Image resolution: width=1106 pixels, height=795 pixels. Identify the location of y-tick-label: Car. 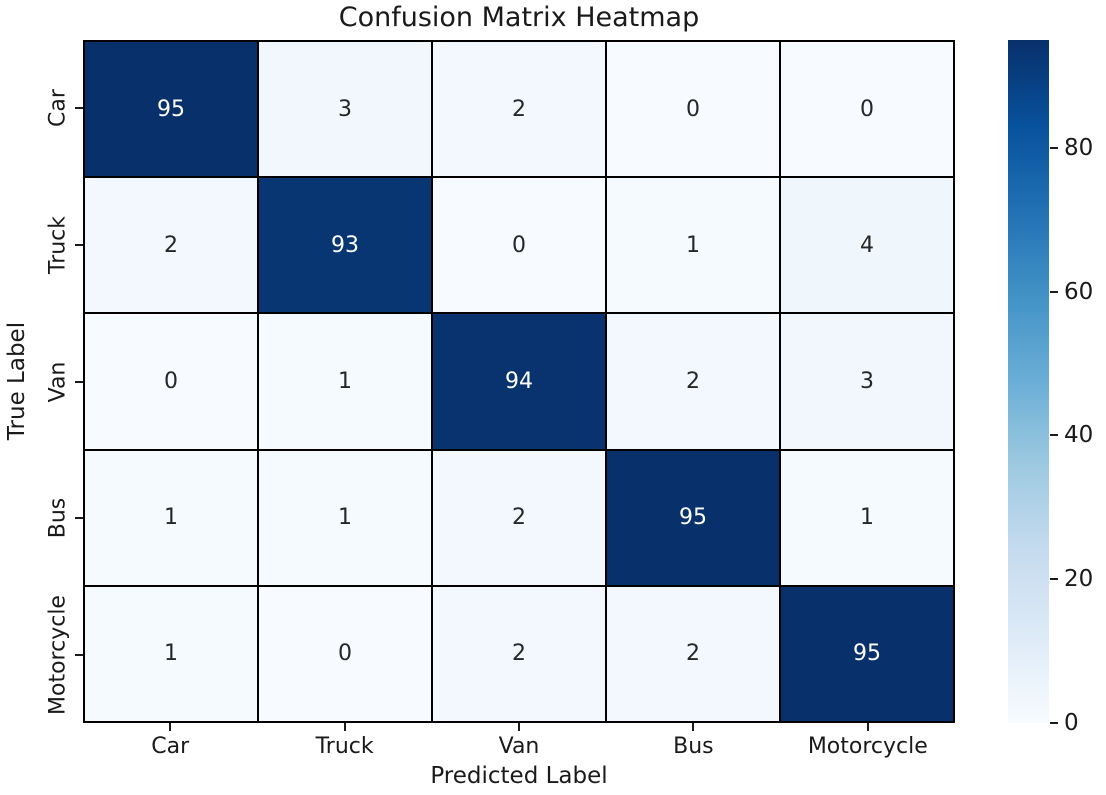
(58, 108).